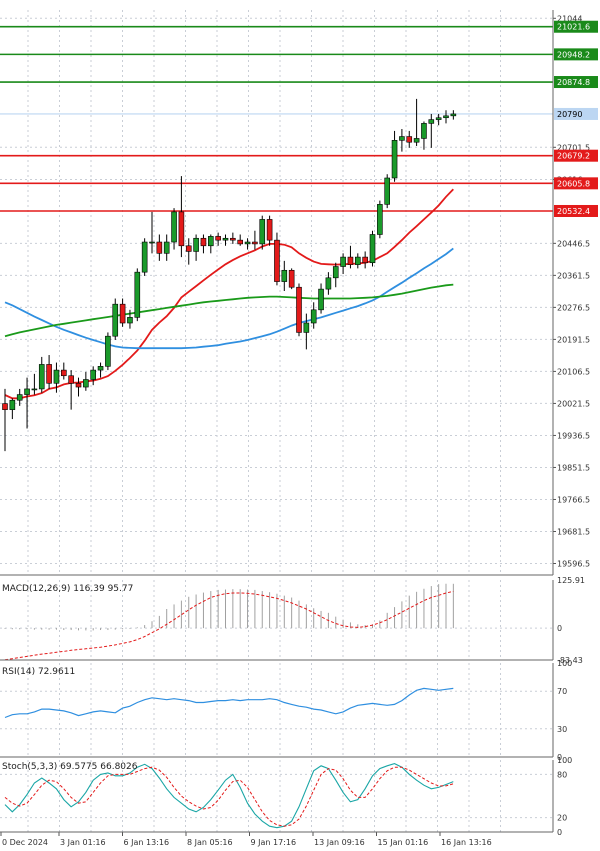 This screenshot has height=851, width=600. I want to click on stoch-tick-label: 100, so click(564, 760).